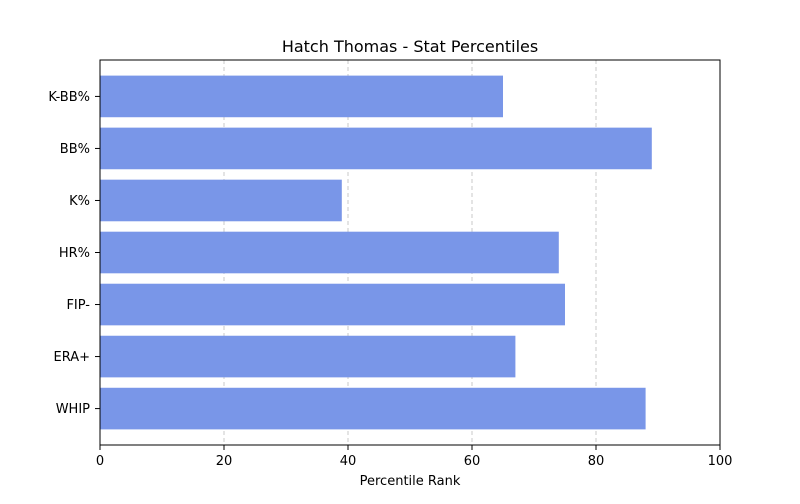 The height and width of the screenshot is (504, 800). What do you see at coordinates (720, 461) in the screenshot?
I see `x-tick-label: 100` at bounding box center [720, 461].